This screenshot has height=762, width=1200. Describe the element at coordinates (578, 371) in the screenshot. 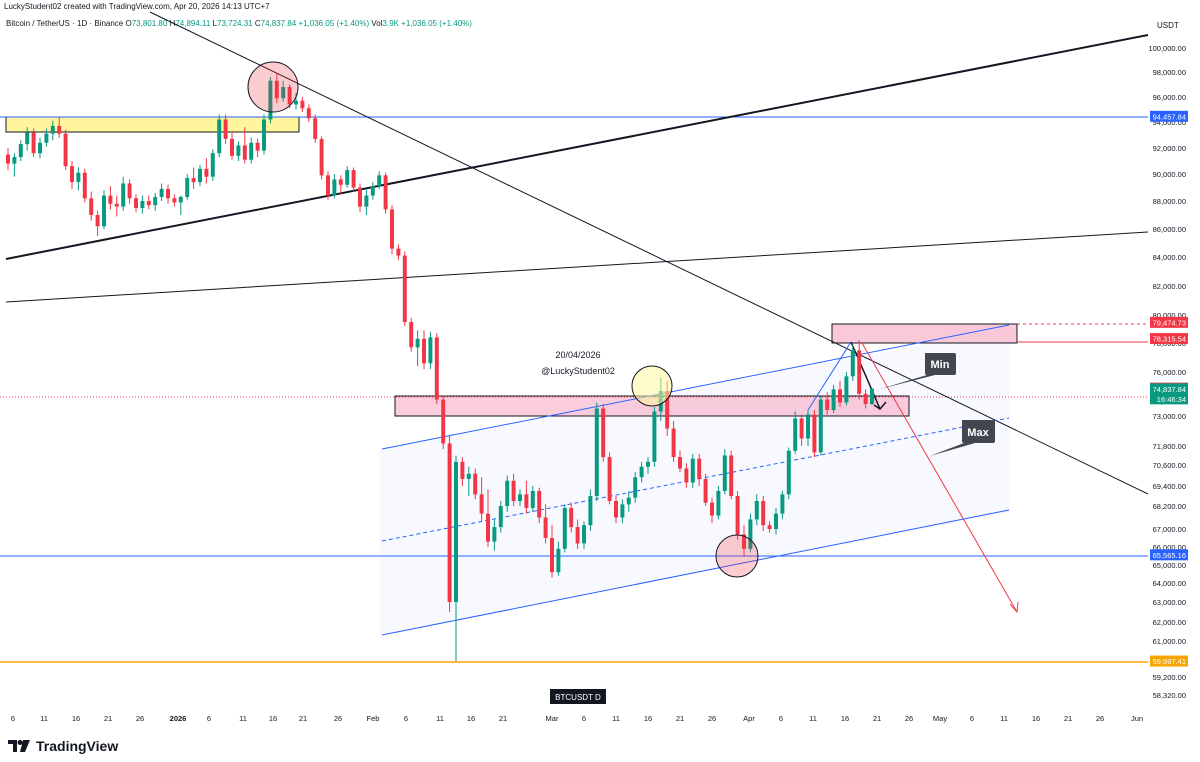

I see `author-label: @LuckyStudent02` at that location.